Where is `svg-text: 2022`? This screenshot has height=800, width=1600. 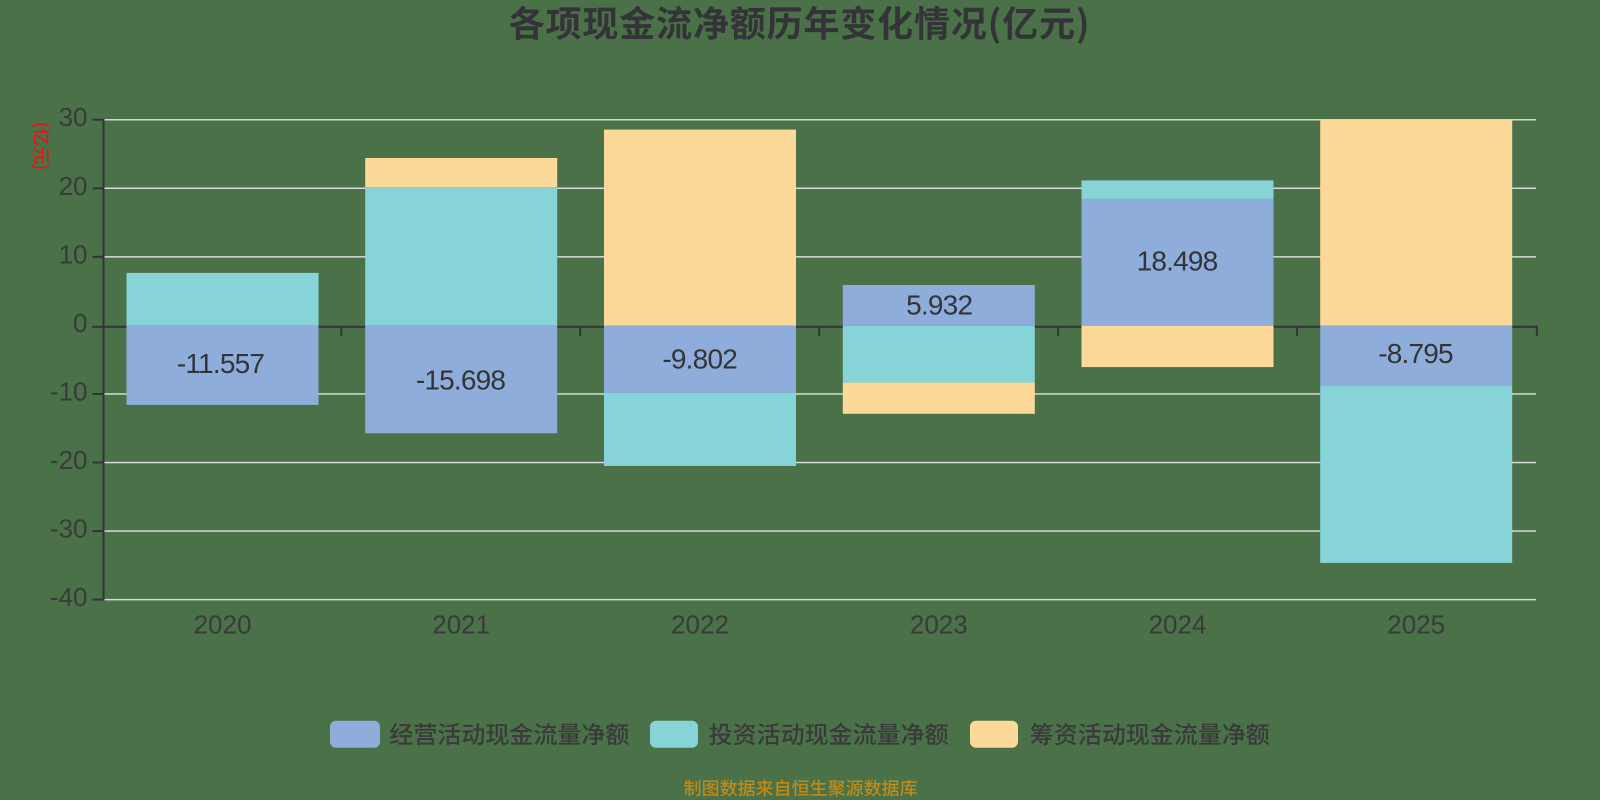
svg-text: 2022 is located at coordinates (700, 625).